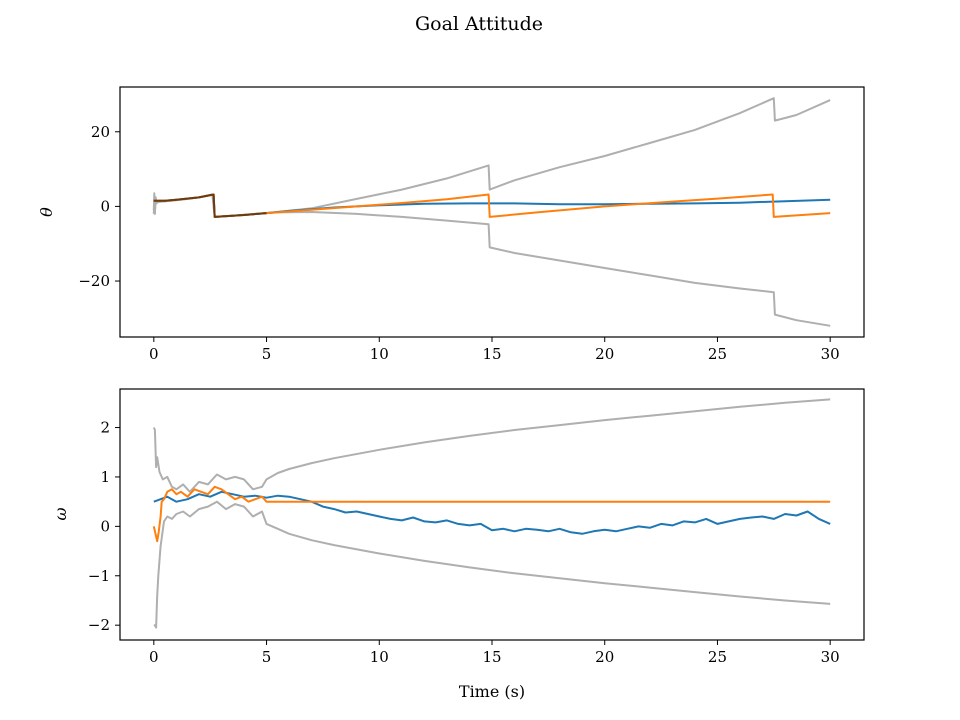 This screenshot has width=960, height=720. What do you see at coordinates (105, 206) in the screenshot?
I see `theta-y-tick-label: 0` at bounding box center [105, 206].